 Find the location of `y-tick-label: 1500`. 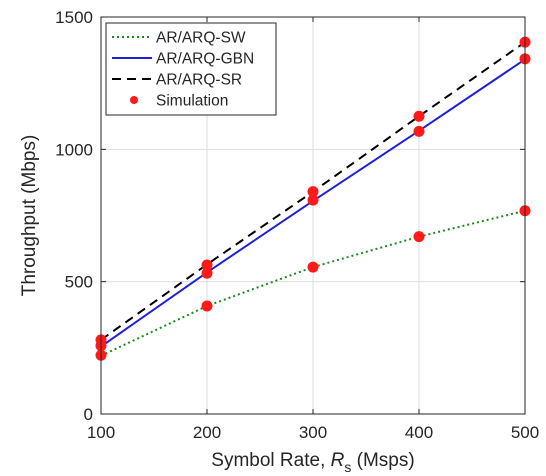

y-tick-label: 1500 is located at coordinates (74, 17).